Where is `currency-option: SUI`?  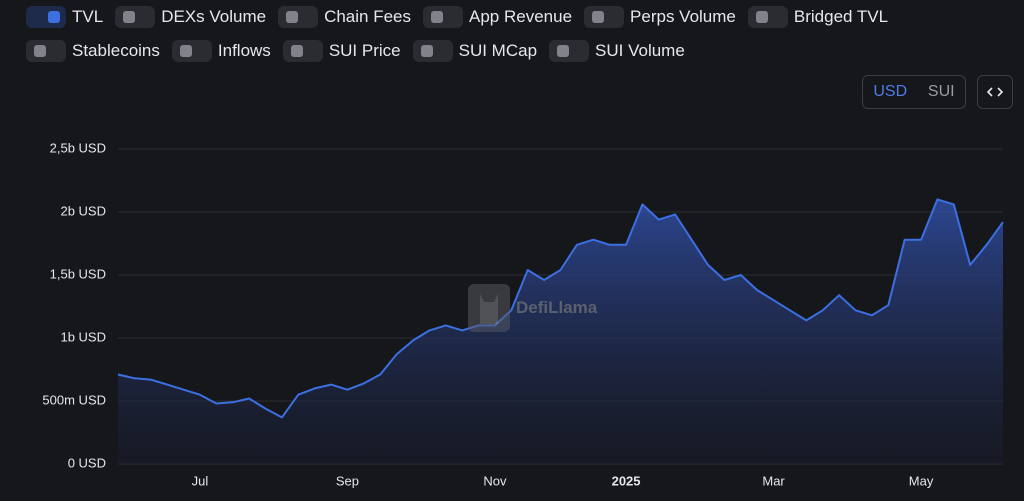 currency-option: SUI is located at coordinates (941, 91).